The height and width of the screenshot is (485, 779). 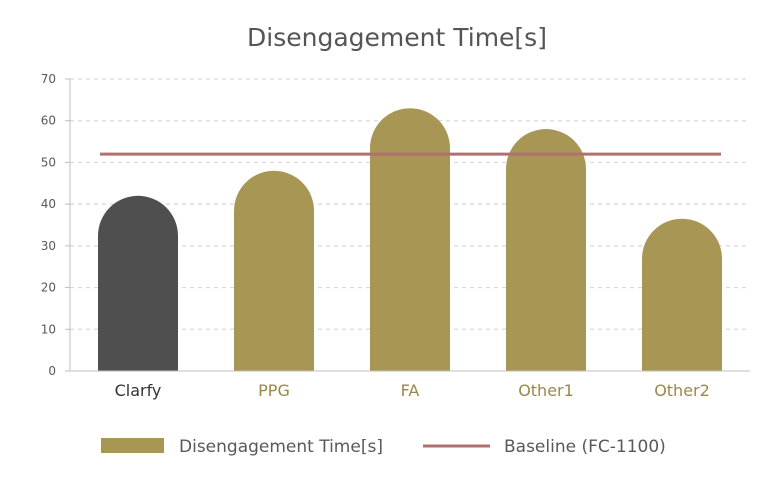 I want to click on y-tick-label: 0, so click(x=52, y=371).